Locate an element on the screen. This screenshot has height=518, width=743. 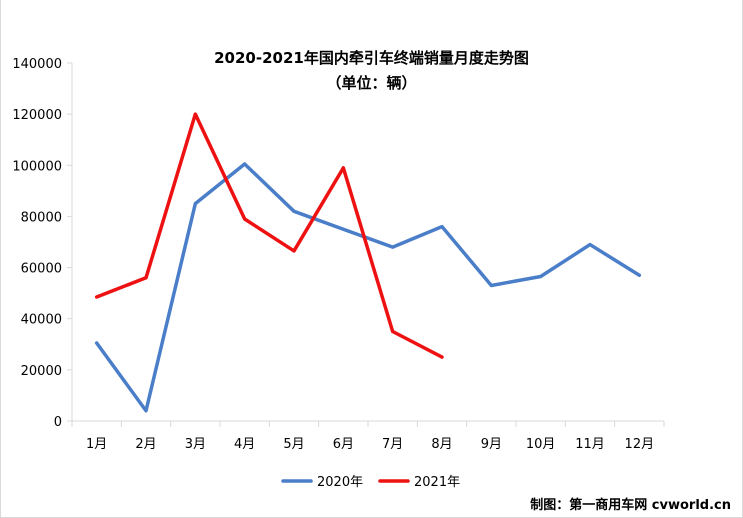
x-tick-label: 10月 is located at coordinates (541, 444).